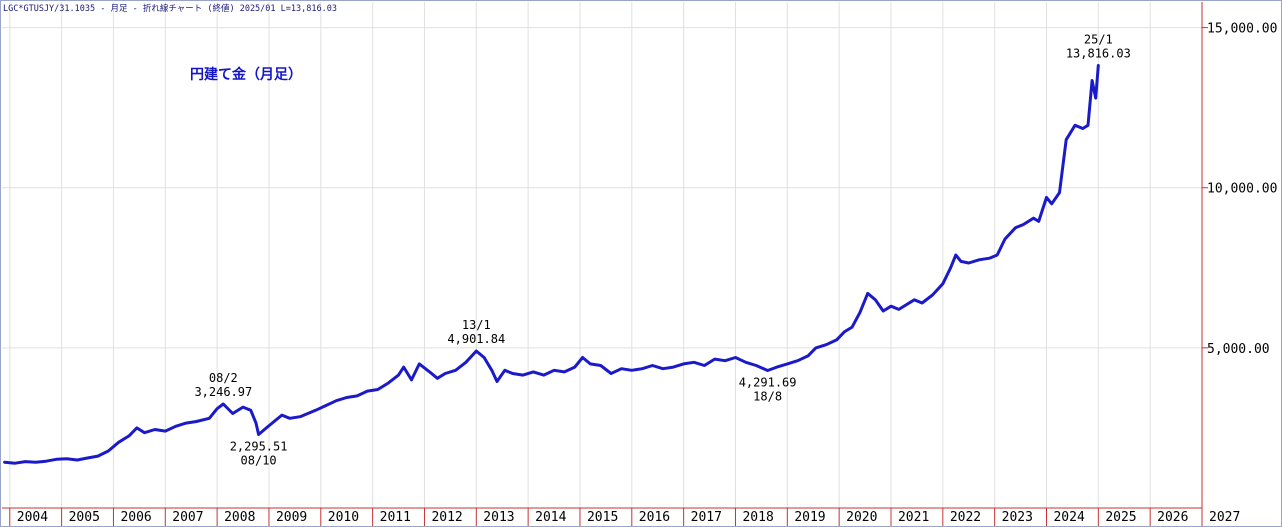 The width and height of the screenshot is (1282, 527). What do you see at coordinates (246, 74) in the screenshot?
I see `chart-title: 円建て金（月足）` at bounding box center [246, 74].